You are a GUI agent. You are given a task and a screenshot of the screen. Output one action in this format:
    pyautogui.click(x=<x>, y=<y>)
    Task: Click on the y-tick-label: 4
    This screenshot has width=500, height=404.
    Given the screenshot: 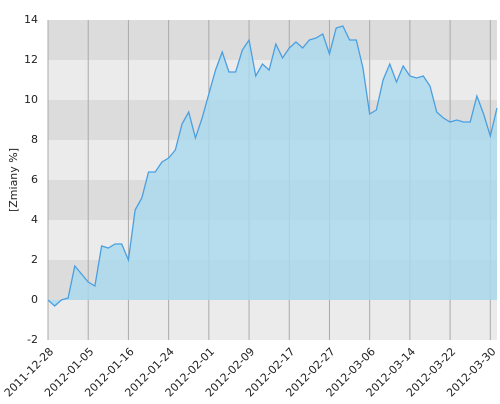 What is the action you would take?
    pyautogui.click(x=34, y=219)
    